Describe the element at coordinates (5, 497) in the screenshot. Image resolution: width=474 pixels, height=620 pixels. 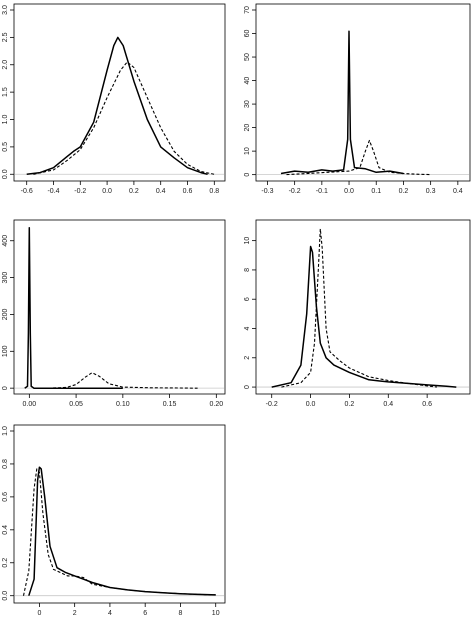
I see `y-tick-label: 0.6` at that location.